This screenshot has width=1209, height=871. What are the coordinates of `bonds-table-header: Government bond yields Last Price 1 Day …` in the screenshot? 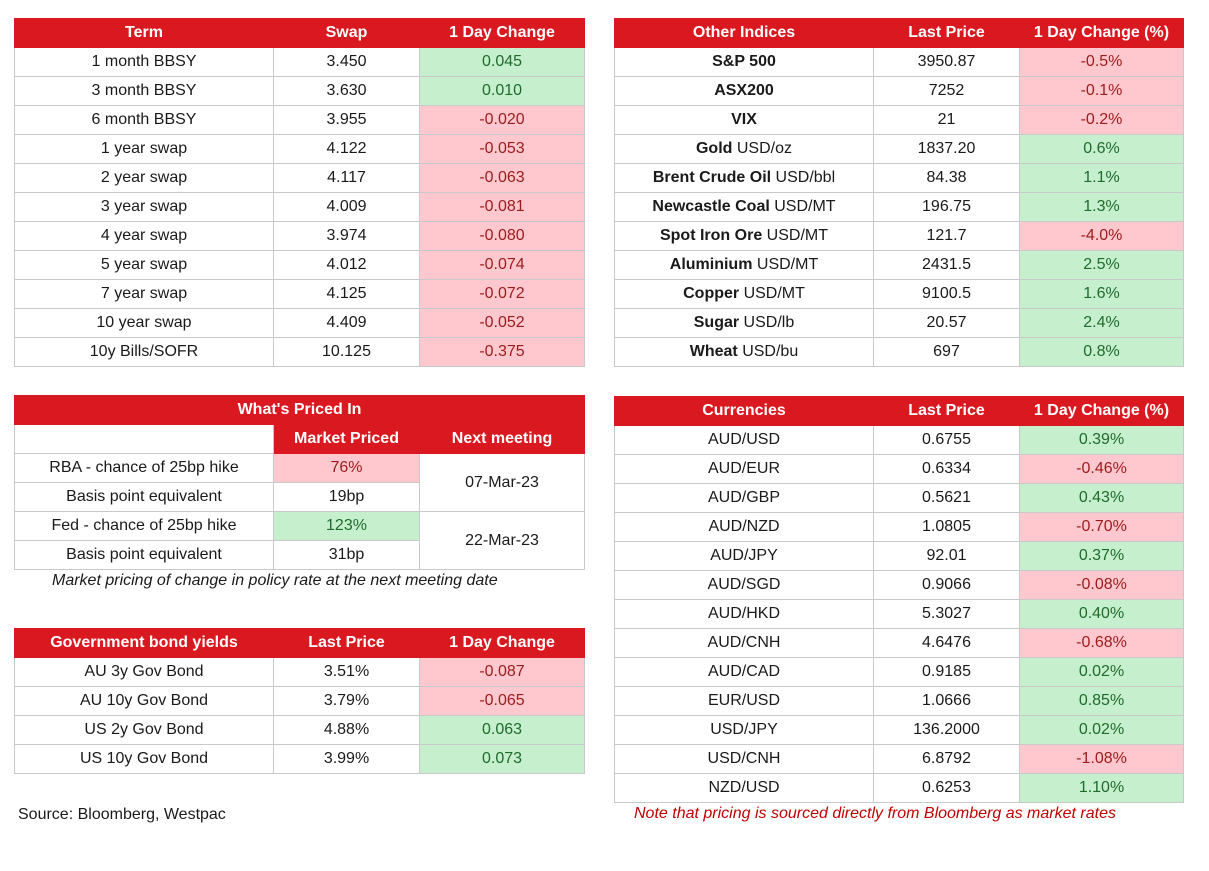 It's located at (299, 643).